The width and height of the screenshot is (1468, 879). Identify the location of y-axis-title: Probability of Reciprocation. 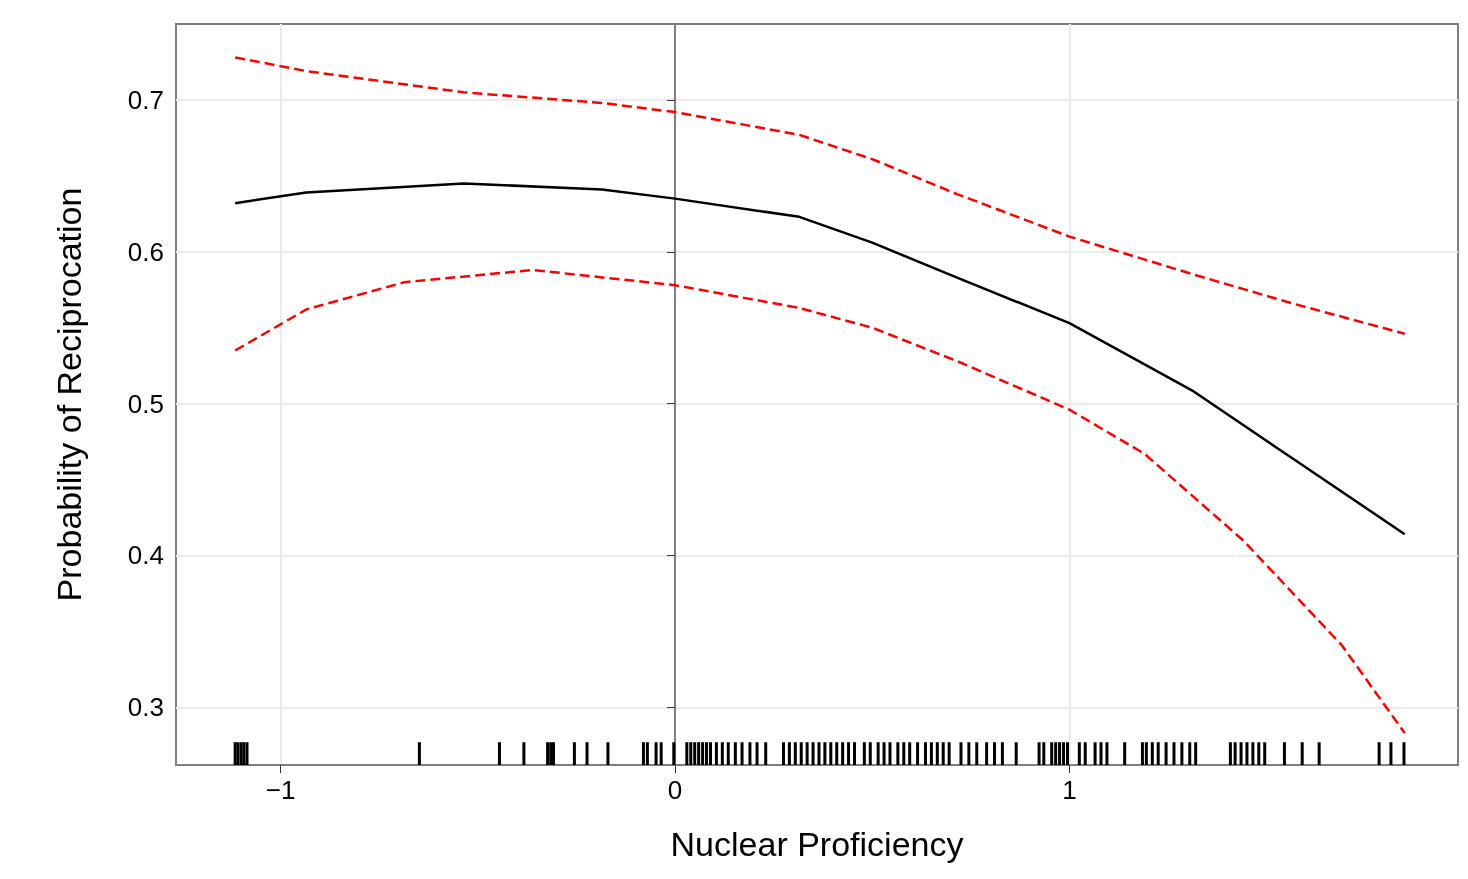
(69, 394).